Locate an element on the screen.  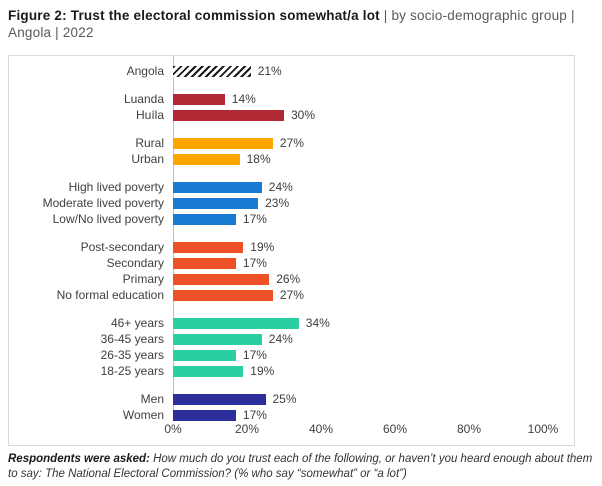
bar-group: Rural 27% Urban 18% is located at coordinates (291, 151).